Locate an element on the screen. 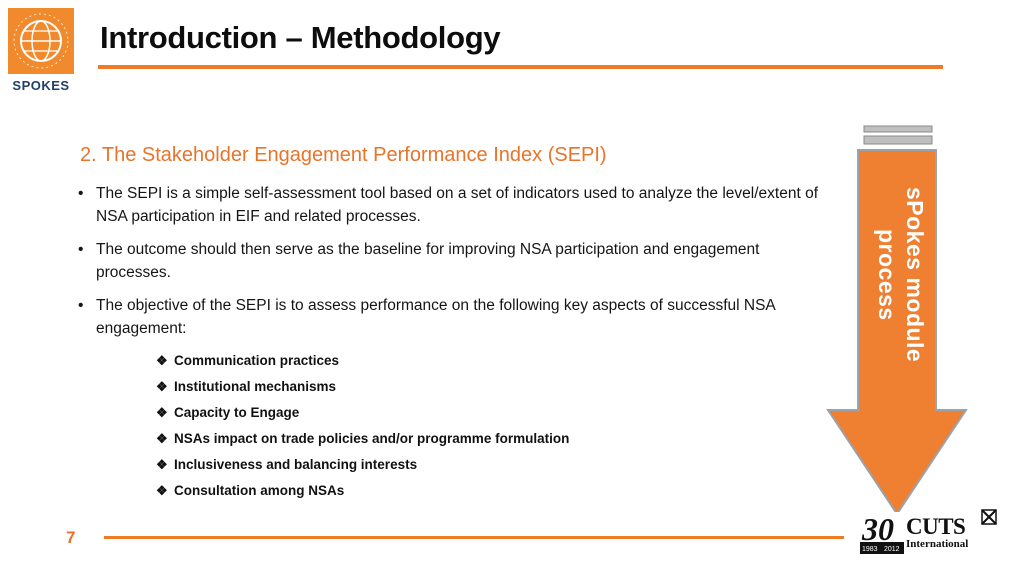  logo-wordmark: SPOKES is located at coordinates (41, 85).